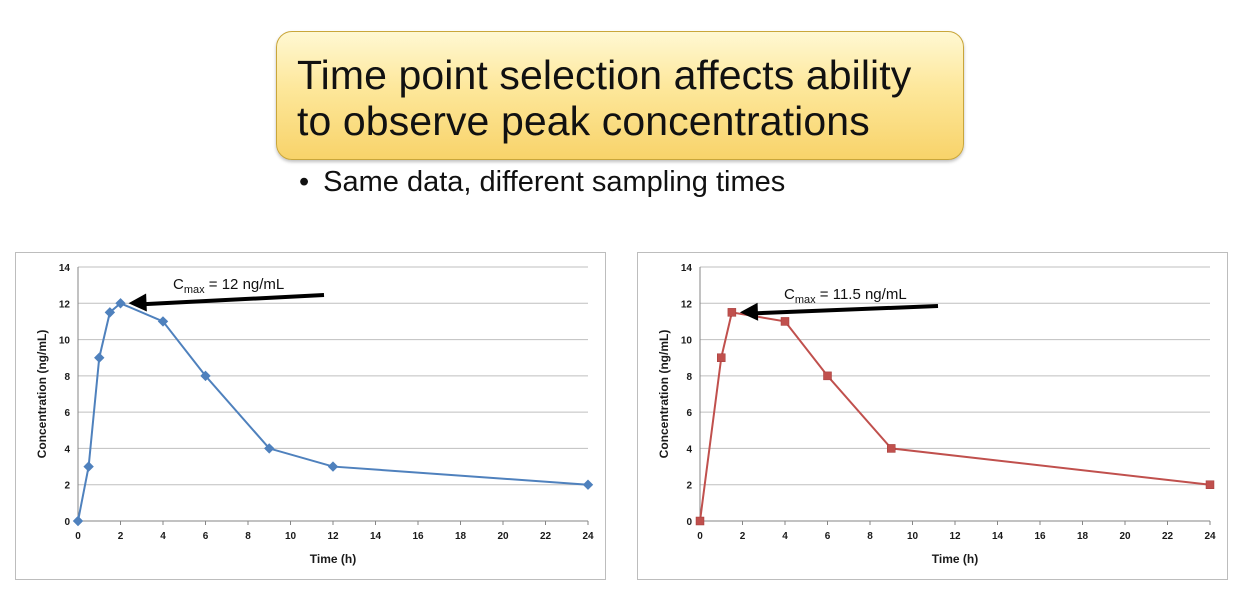 The height and width of the screenshot is (601, 1249). What do you see at coordinates (955, 416) in the screenshot?
I see `series-line` at bounding box center [955, 416].